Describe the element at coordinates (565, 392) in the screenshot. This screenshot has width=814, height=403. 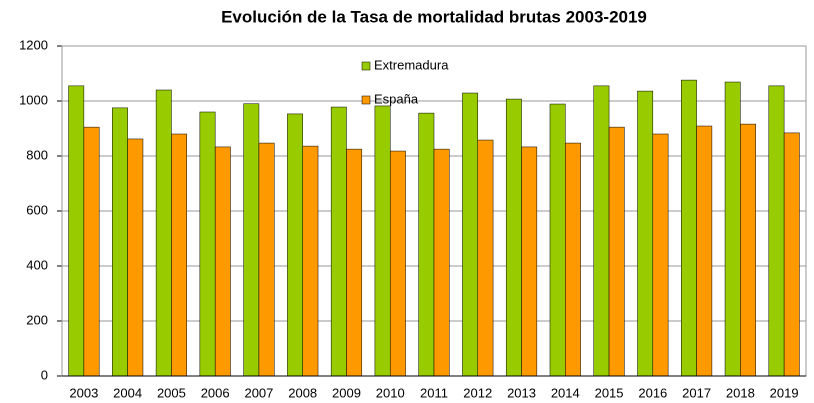
I see `x-tick-label: 2014` at that location.